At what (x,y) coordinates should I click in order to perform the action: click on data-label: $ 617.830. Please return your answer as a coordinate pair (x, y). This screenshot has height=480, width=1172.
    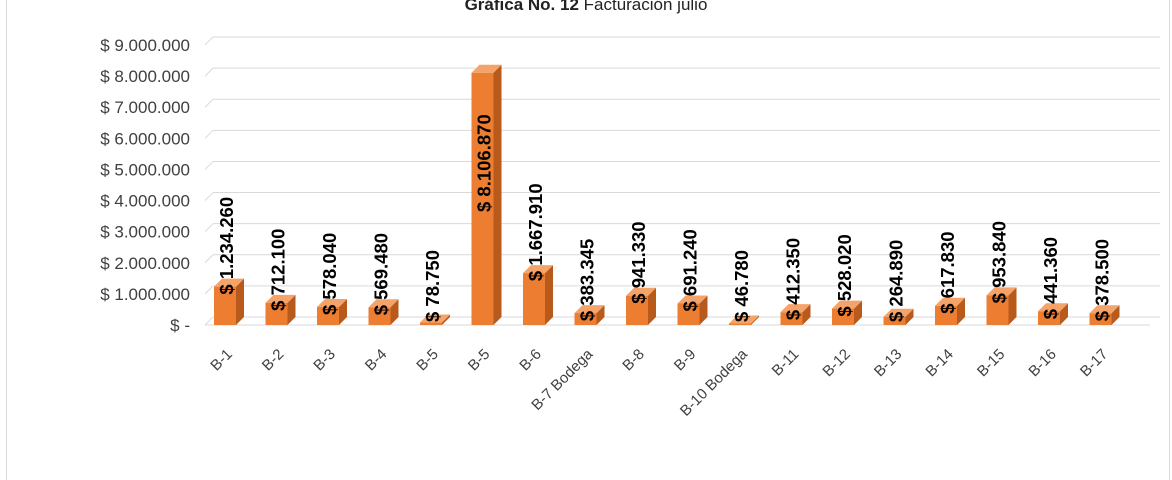
    Looking at the image, I should click on (947, 272).